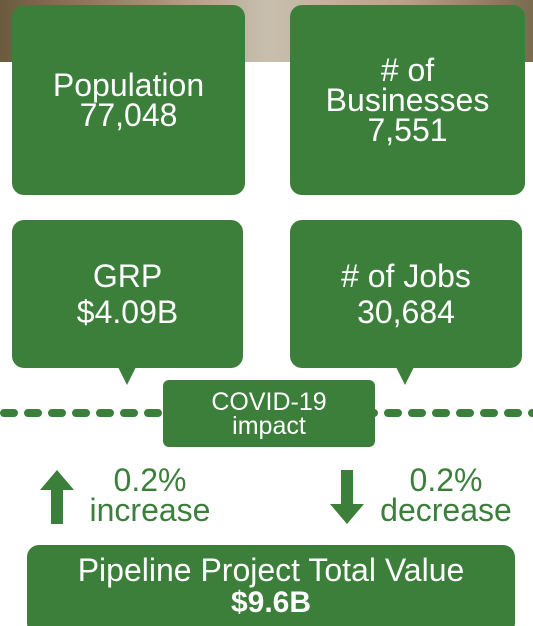 The image size is (533, 626). Describe the element at coordinates (128, 85) in the screenshot. I see `stat-label: Population` at that location.